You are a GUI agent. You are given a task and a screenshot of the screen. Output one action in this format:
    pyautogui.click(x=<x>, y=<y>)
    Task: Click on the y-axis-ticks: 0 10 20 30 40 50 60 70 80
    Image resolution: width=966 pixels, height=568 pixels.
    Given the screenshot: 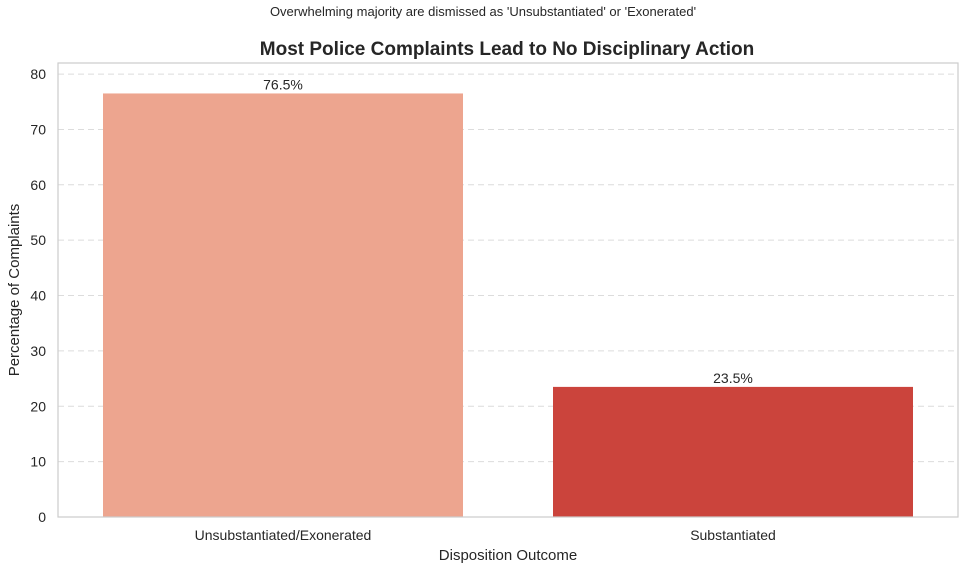 What is the action you would take?
    pyautogui.click(x=38, y=295)
    